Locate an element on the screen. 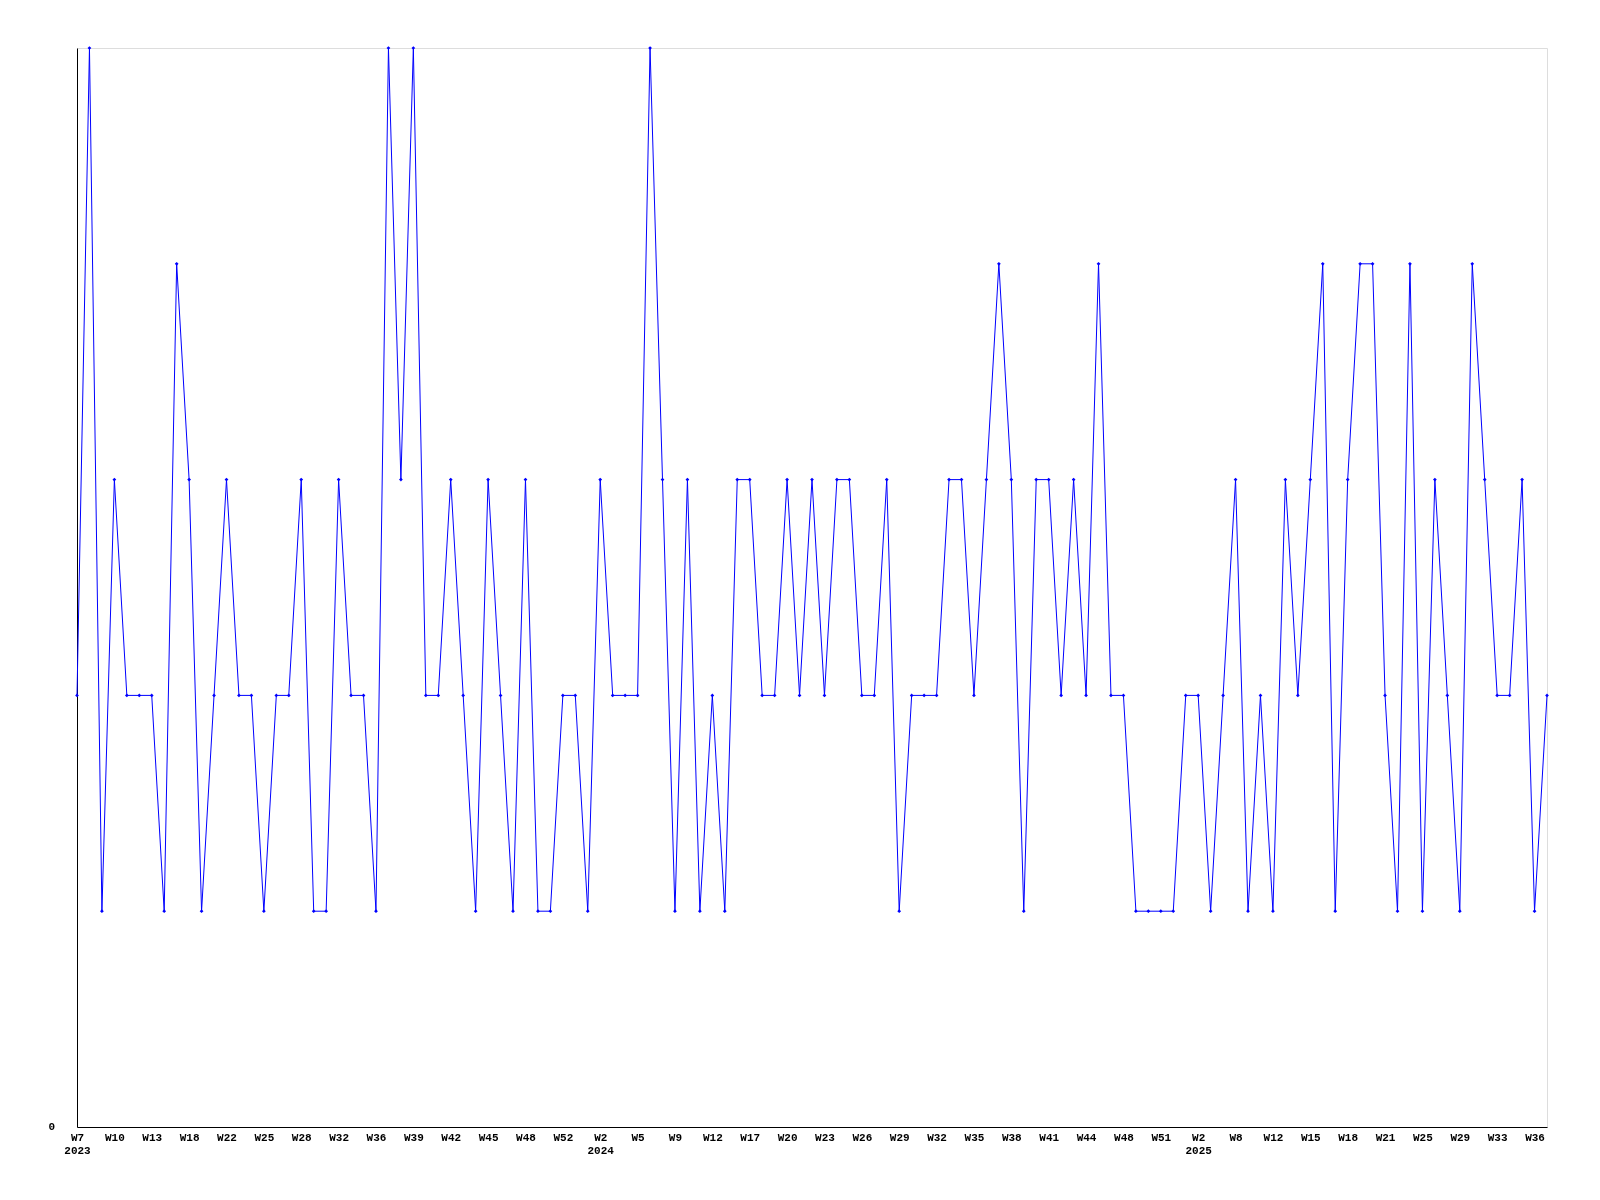  x-tick-label: W2 2024 is located at coordinates (601, 1144).